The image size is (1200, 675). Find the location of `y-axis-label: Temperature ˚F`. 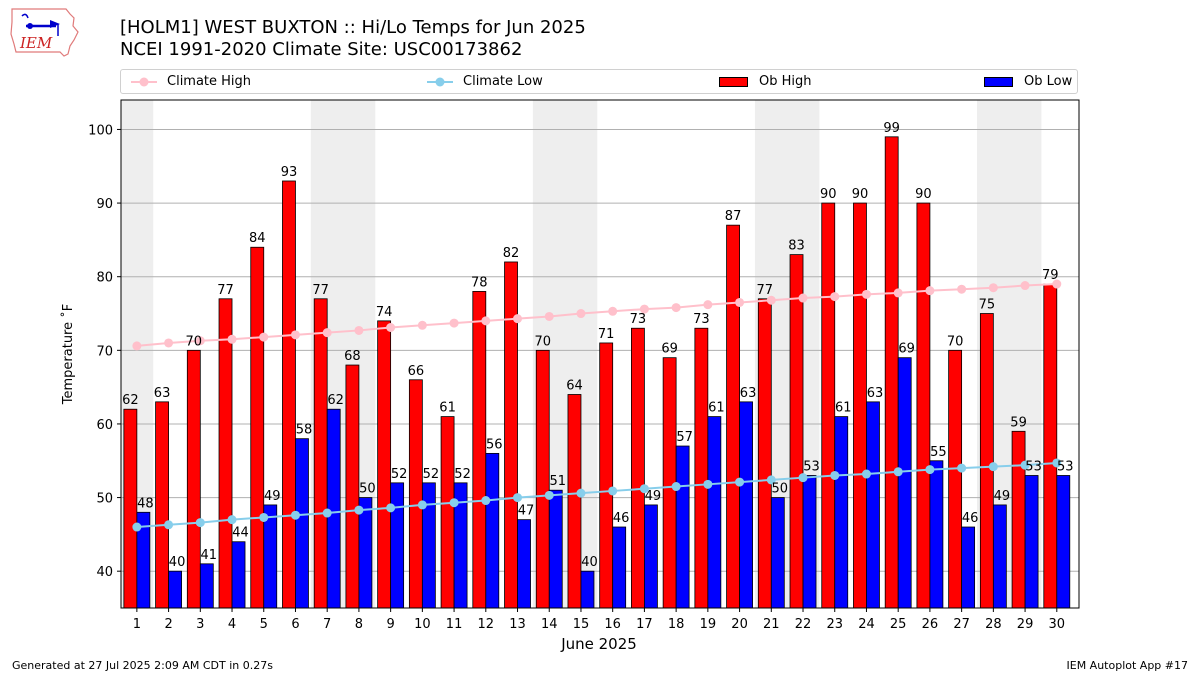

y-axis-label: Temperature ˚F is located at coordinates (68, 354).